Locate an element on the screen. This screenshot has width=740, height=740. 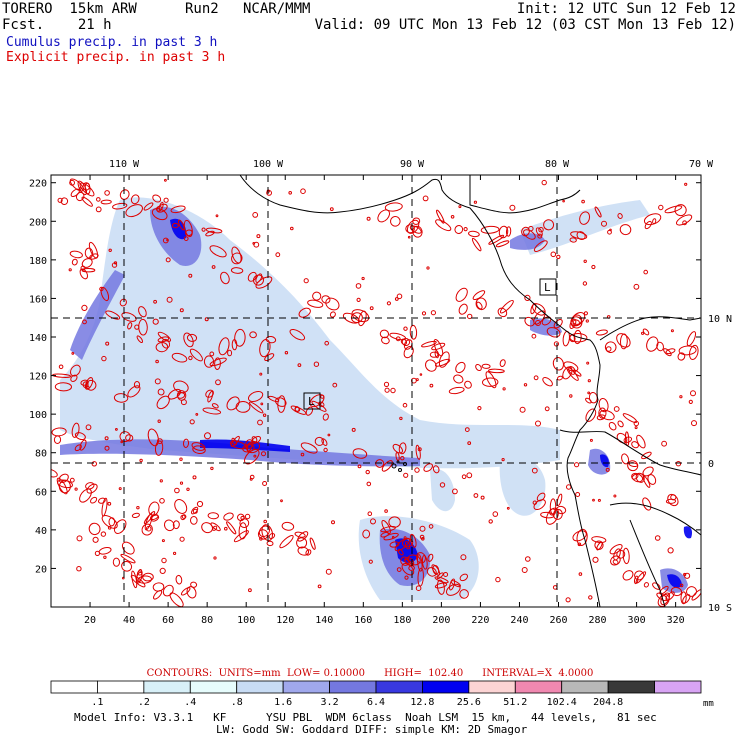
y-tick-label: 80 is located at coordinates (41, 454).